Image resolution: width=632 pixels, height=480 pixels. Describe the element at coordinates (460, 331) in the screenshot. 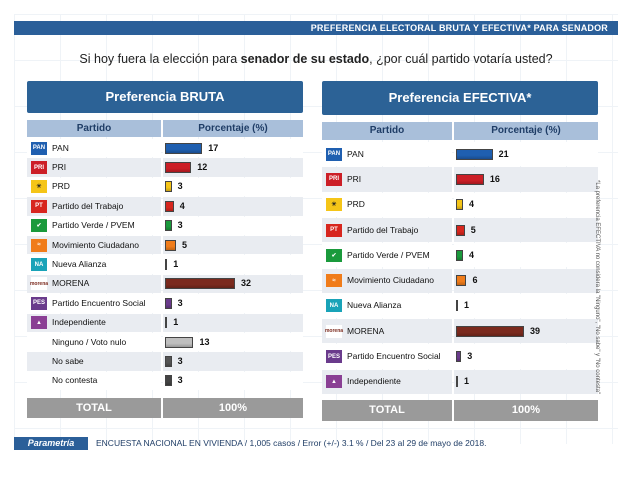

I see `table-row: morena MORENA 39` at that location.